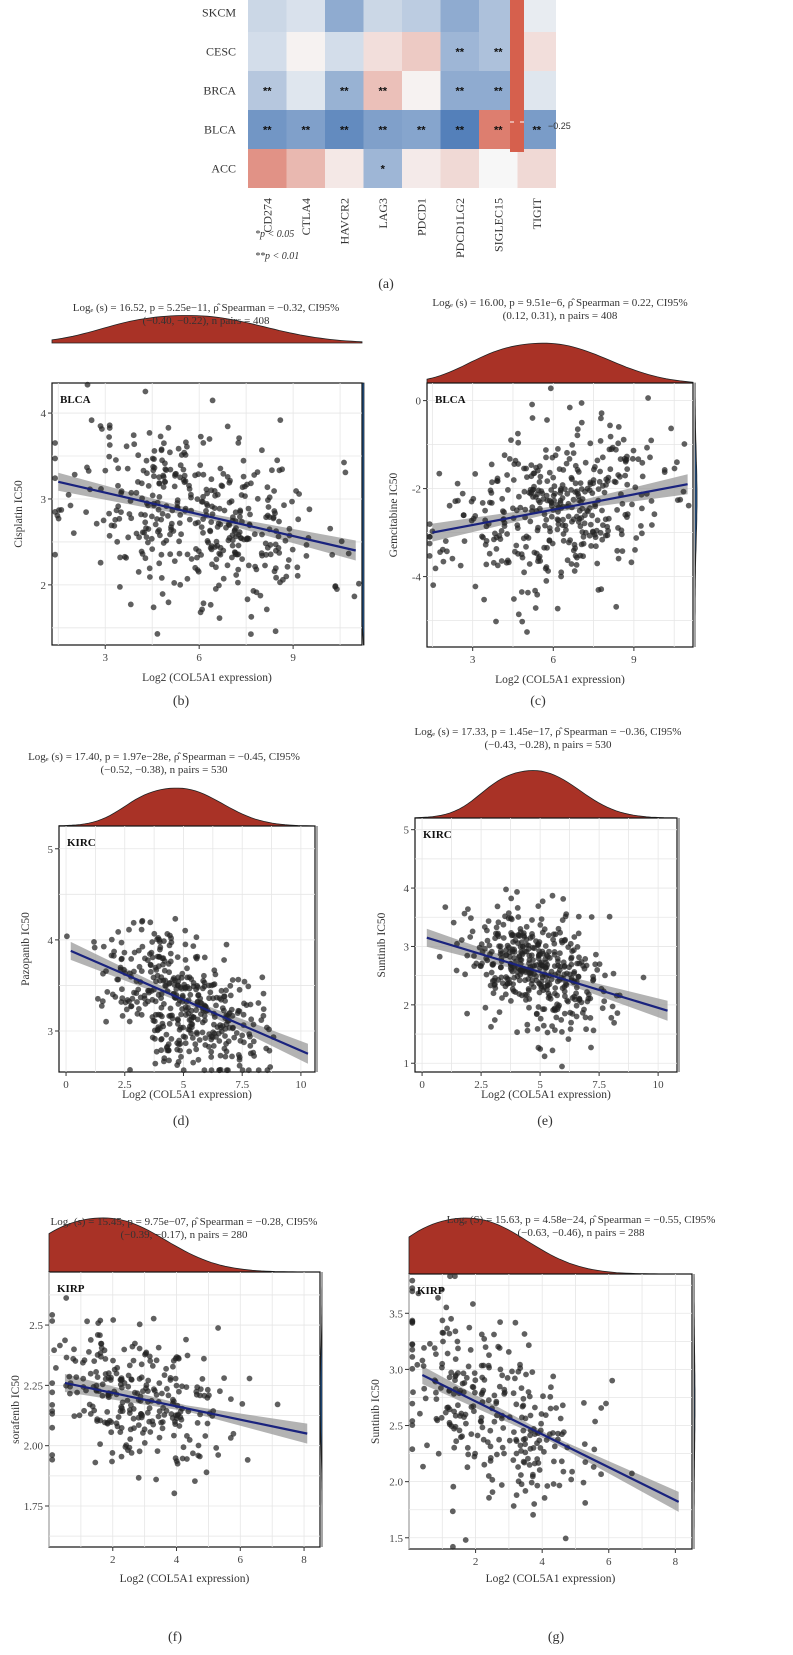 The width and height of the screenshot is (793, 1655). I want to click on cancer-type-label: KIRP, so click(431, 1291).